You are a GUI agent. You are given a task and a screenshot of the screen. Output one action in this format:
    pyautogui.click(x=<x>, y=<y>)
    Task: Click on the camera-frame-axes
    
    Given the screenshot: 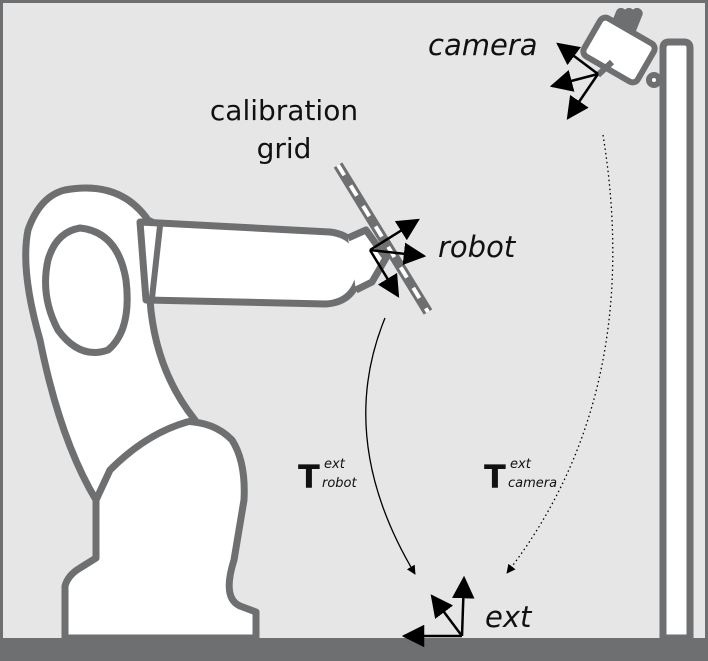 What is the action you would take?
    pyautogui.click(x=574, y=81)
    